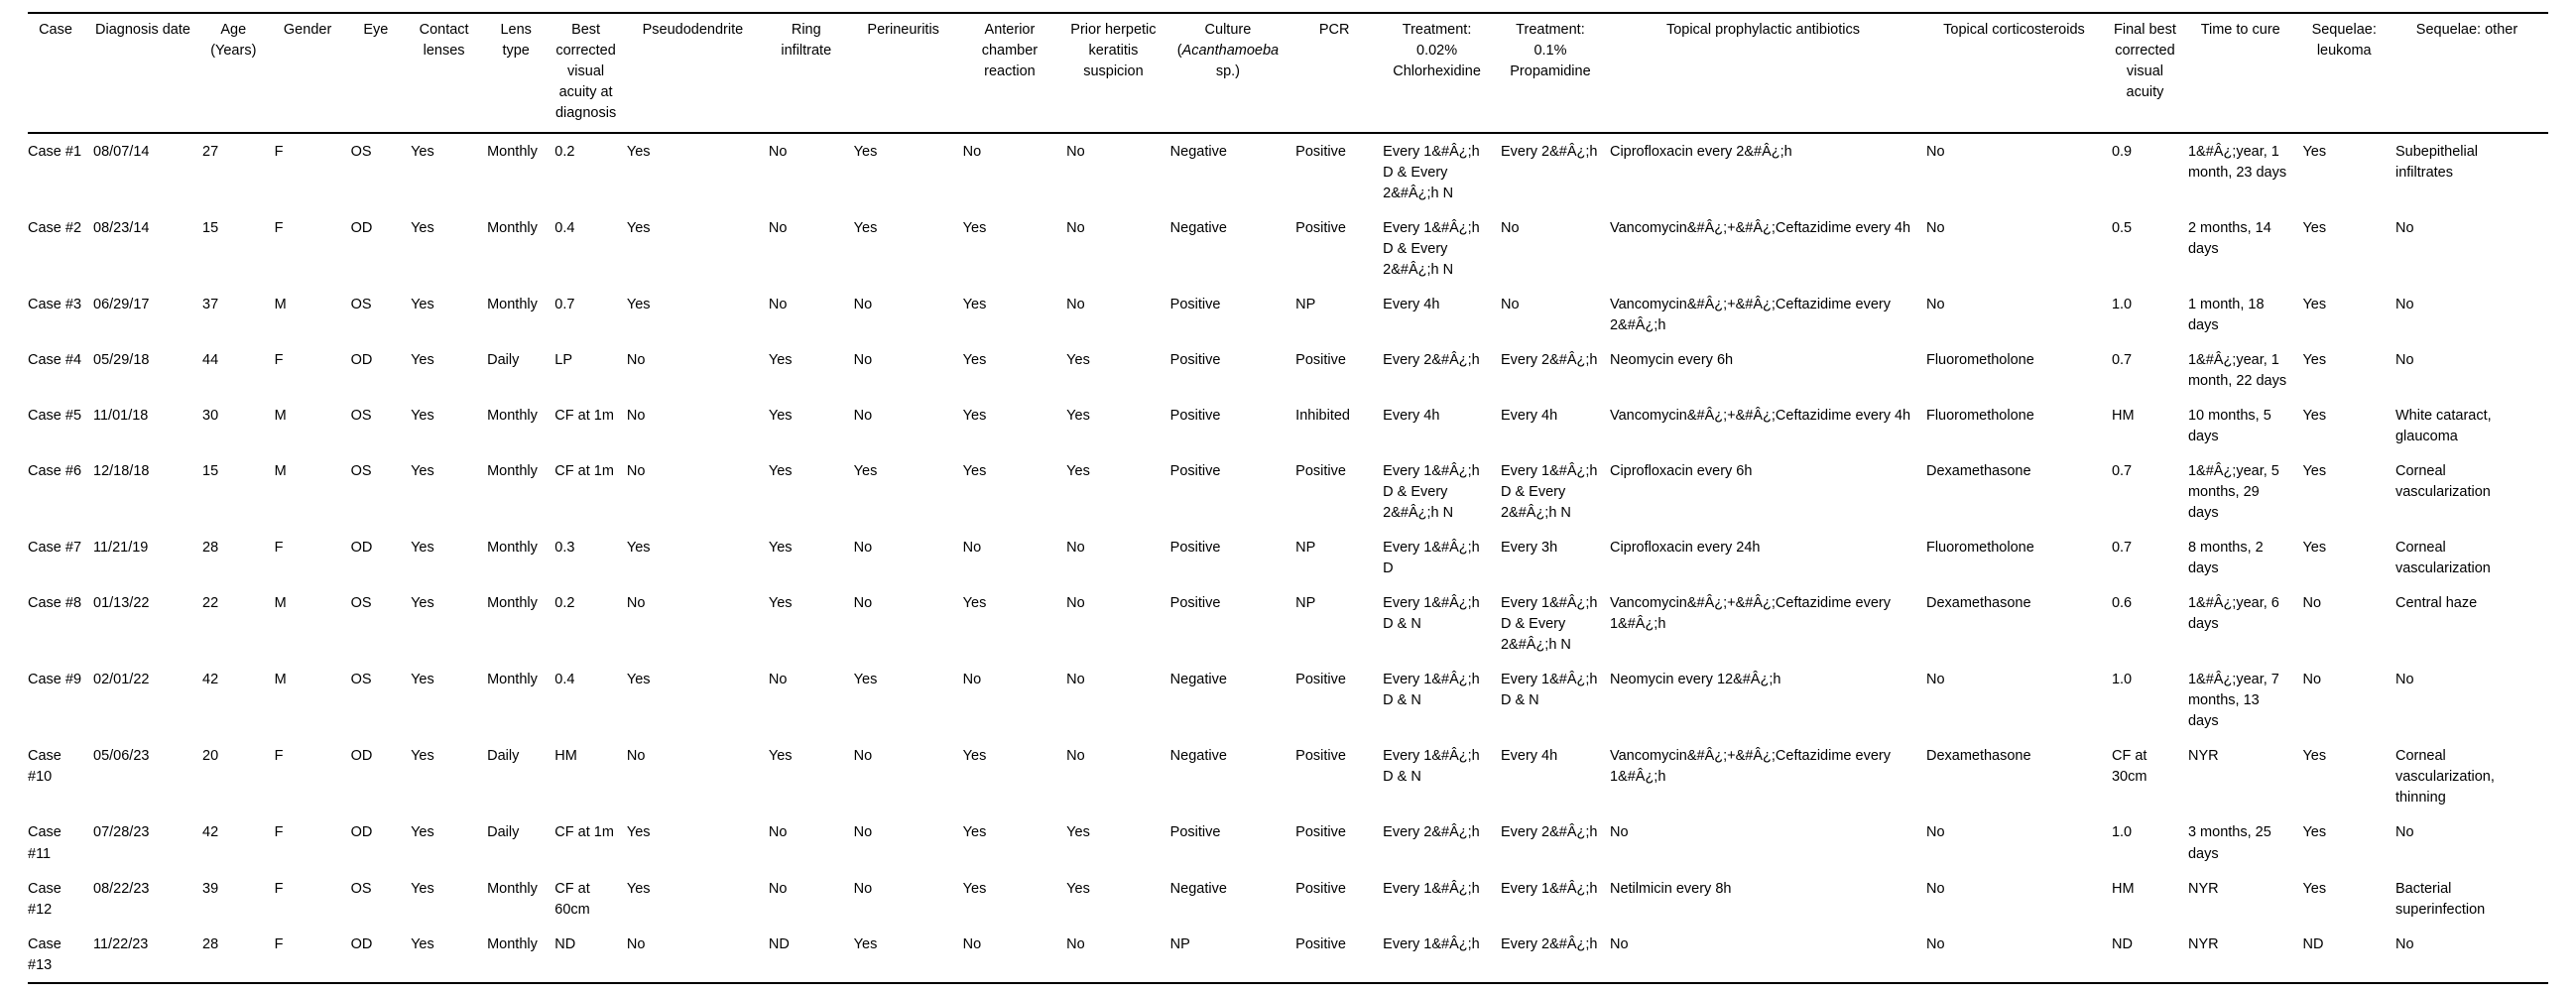 The height and width of the screenshot is (994, 2576). What do you see at coordinates (121, 152) in the screenshot?
I see `cell-diagnosis-date: 08/07/14` at bounding box center [121, 152].